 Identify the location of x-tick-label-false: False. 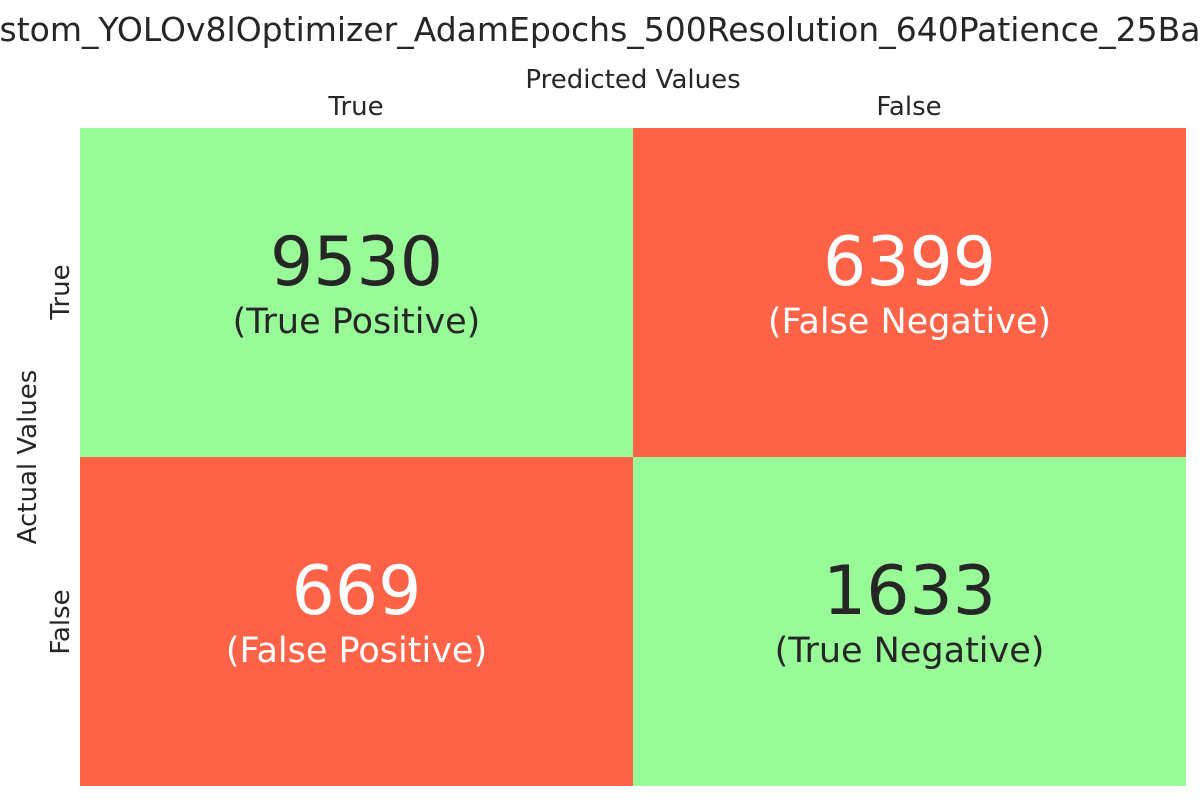
(909, 107).